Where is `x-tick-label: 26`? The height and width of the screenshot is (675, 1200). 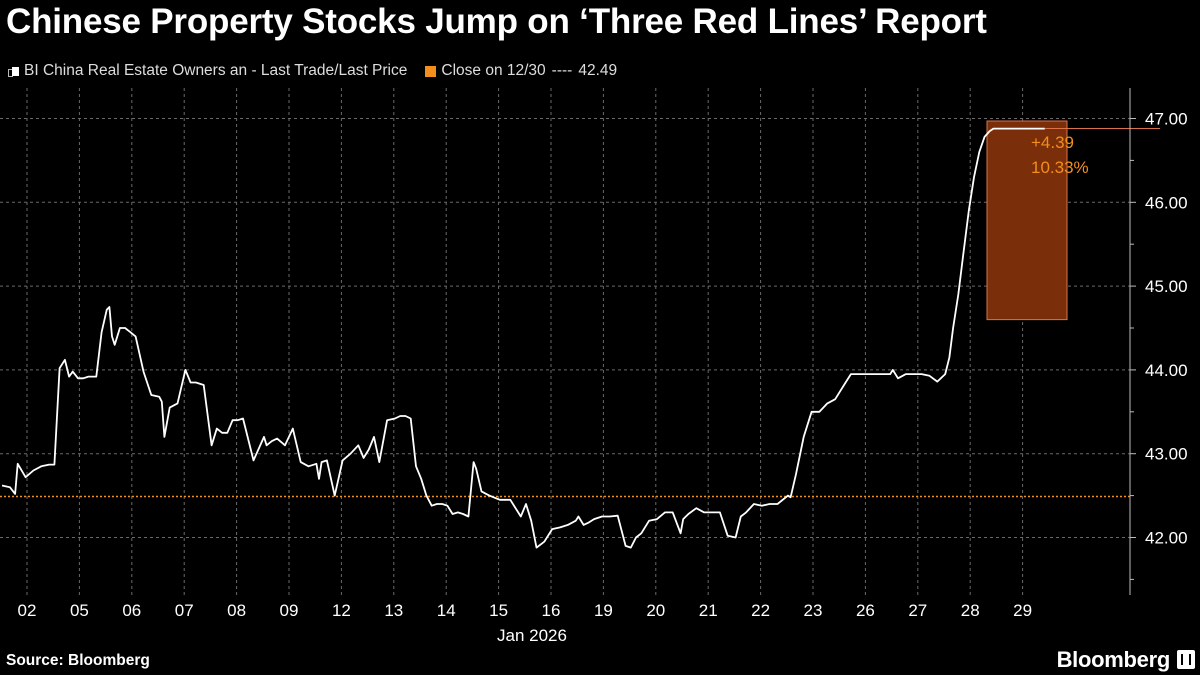
x-tick-label: 26 is located at coordinates (865, 610).